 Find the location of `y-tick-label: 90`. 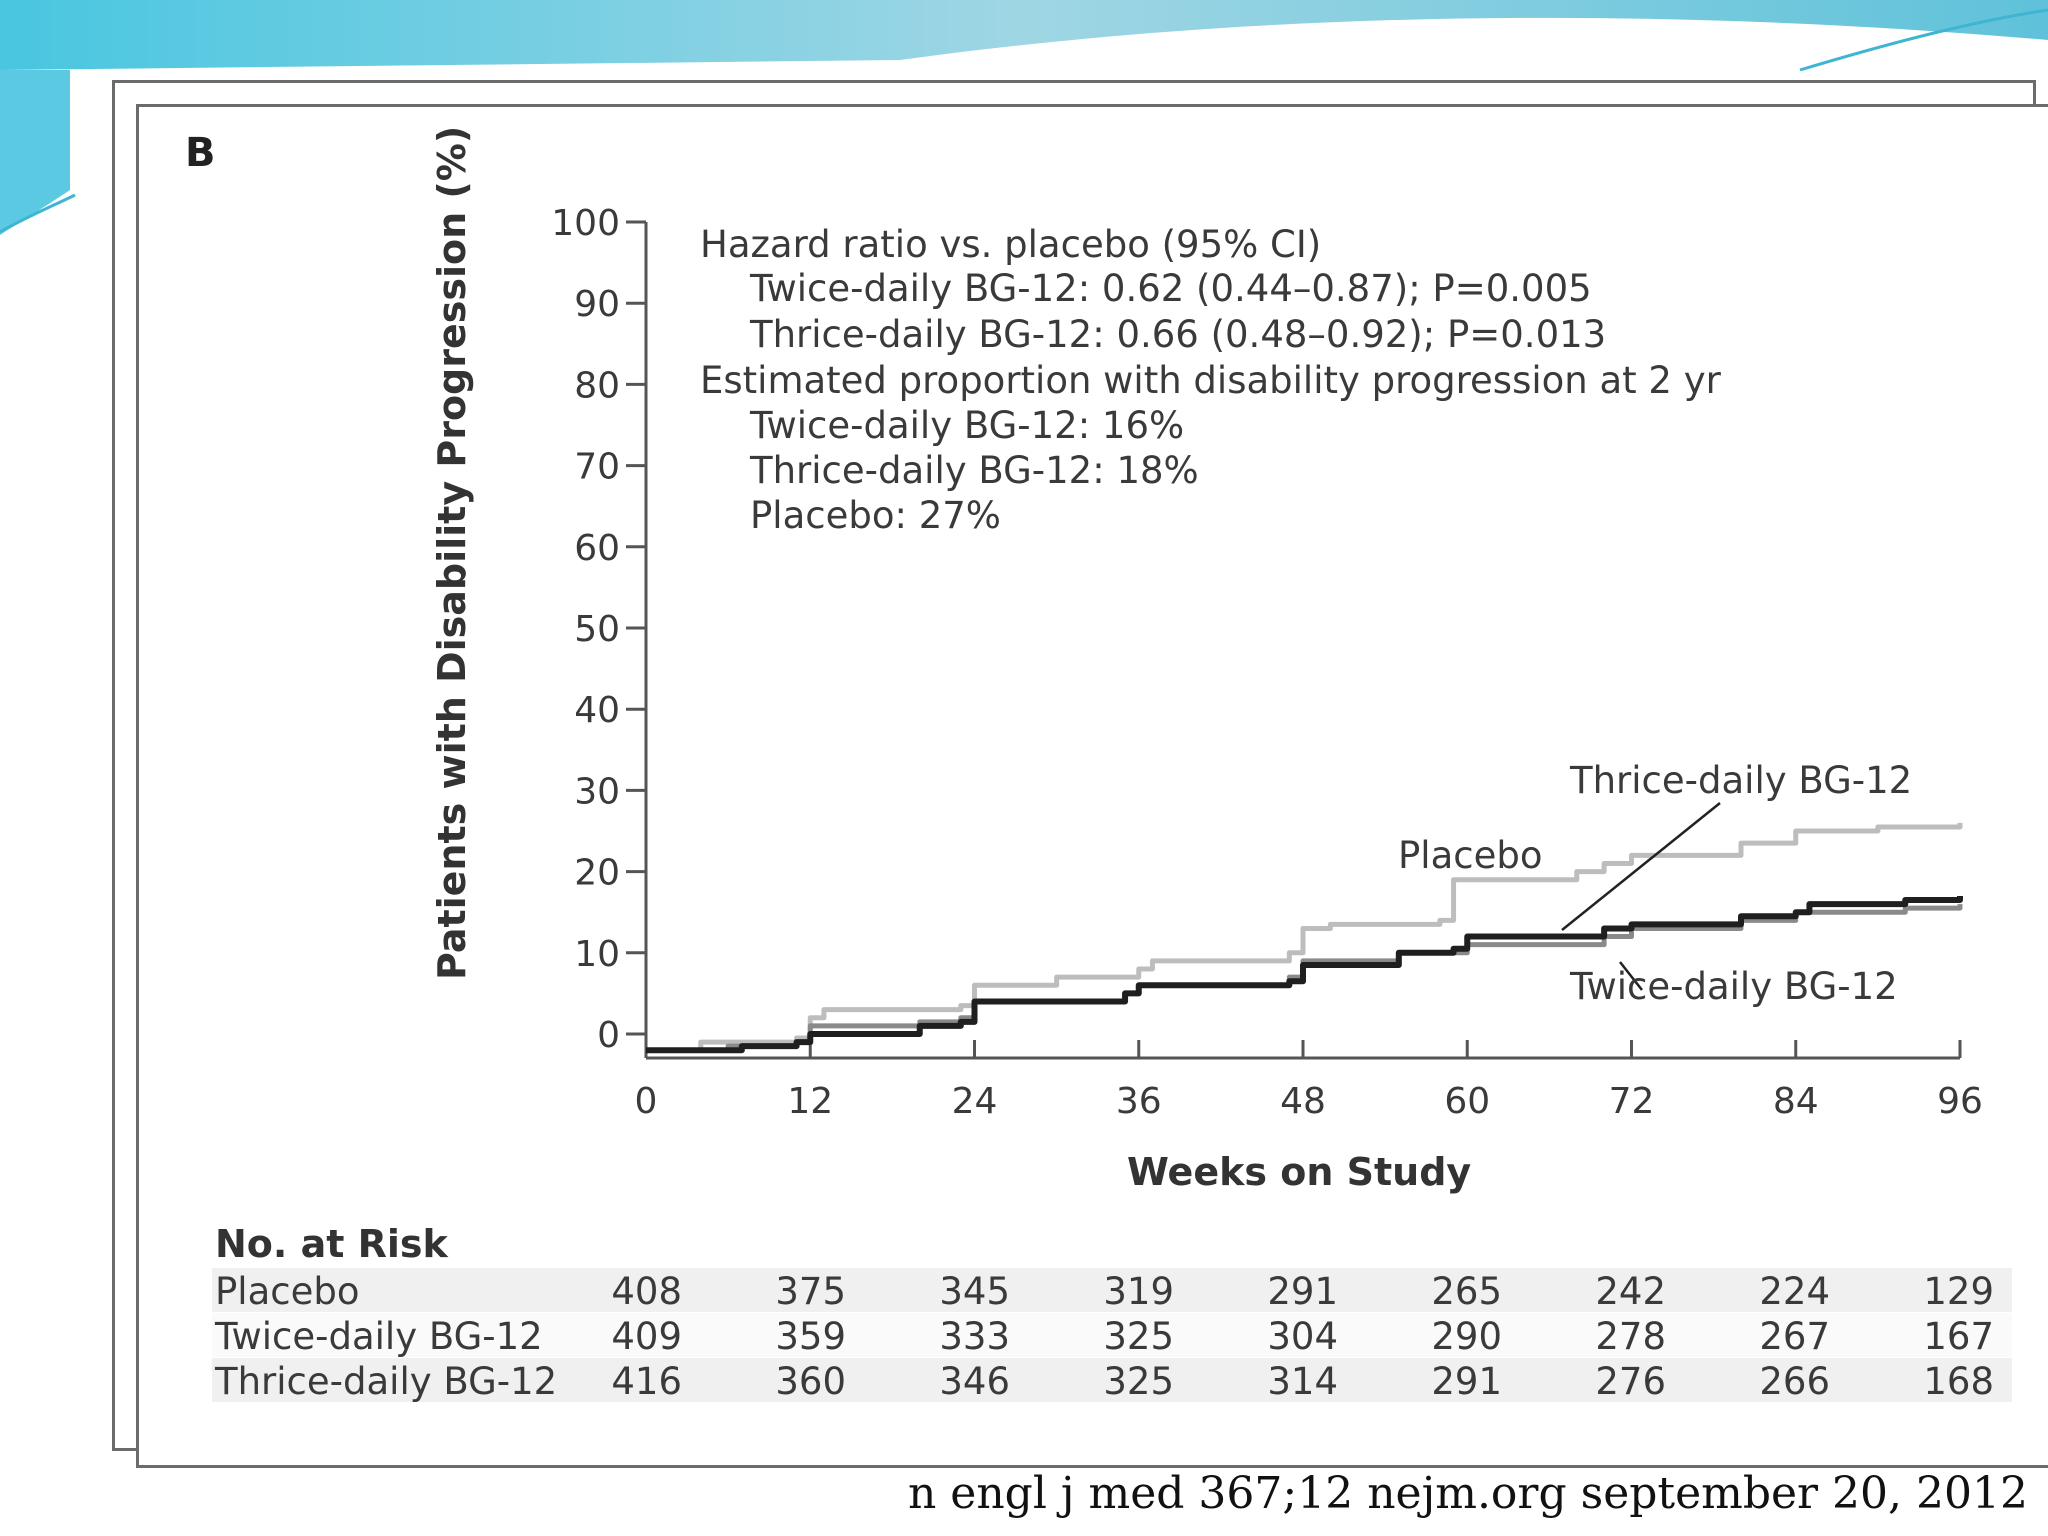

y-tick-label: 90 is located at coordinates (597, 304).